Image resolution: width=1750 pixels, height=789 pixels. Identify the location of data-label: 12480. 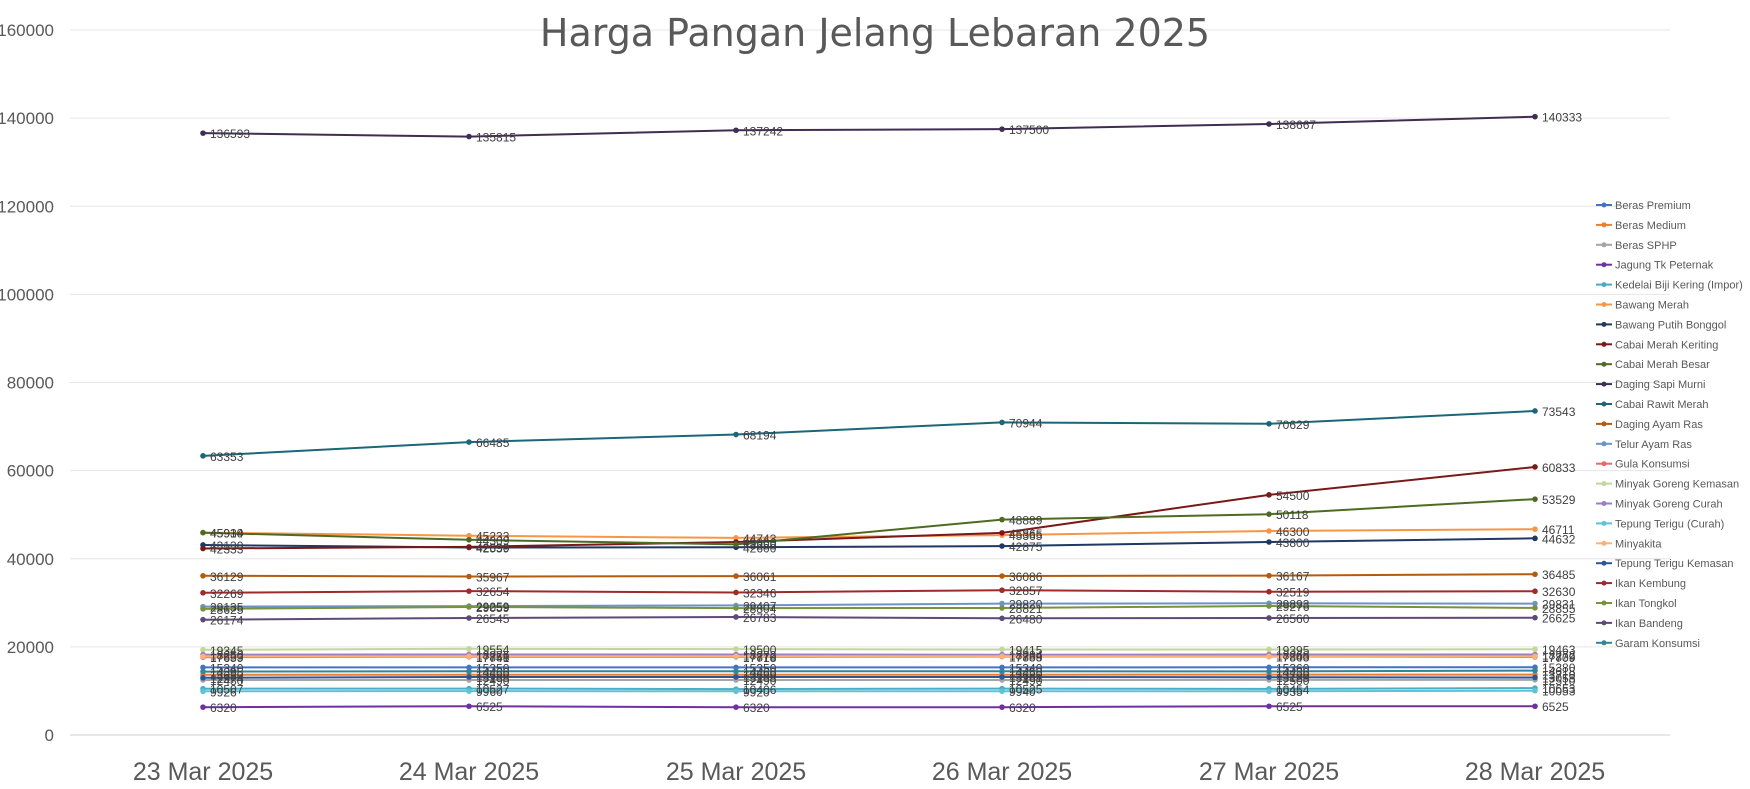
(227, 681).